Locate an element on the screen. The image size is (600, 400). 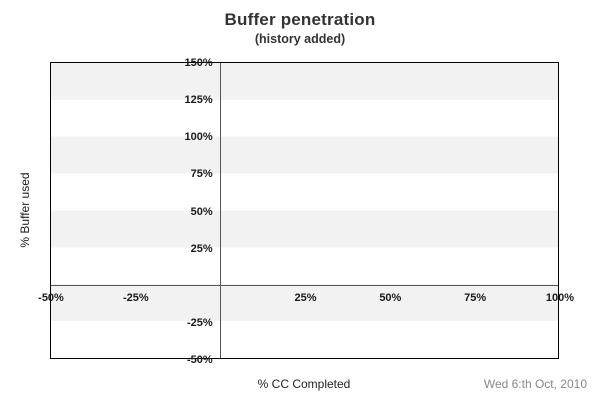
chart-title: Buffer penetration is located at coordinates (300, 19).